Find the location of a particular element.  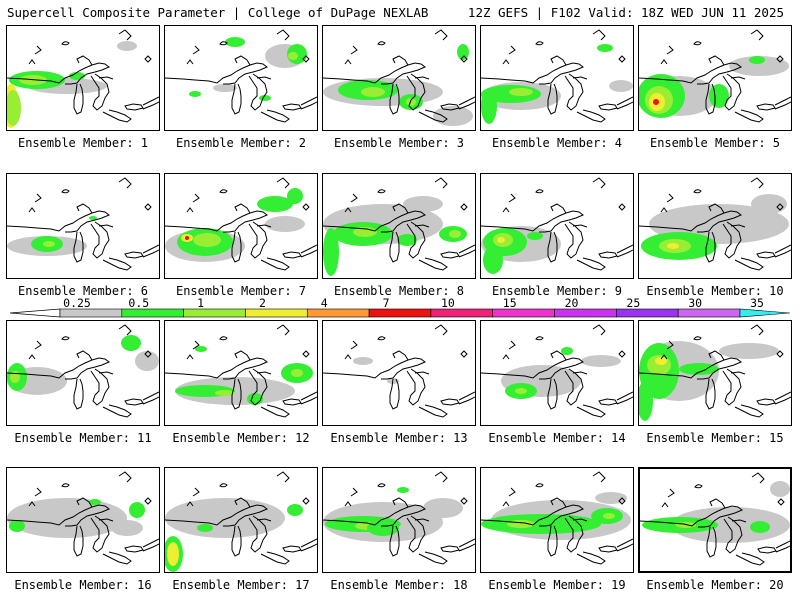

ensemble-member-label-19: Ensemble Member: 19 is located at coordinates (557, 585).